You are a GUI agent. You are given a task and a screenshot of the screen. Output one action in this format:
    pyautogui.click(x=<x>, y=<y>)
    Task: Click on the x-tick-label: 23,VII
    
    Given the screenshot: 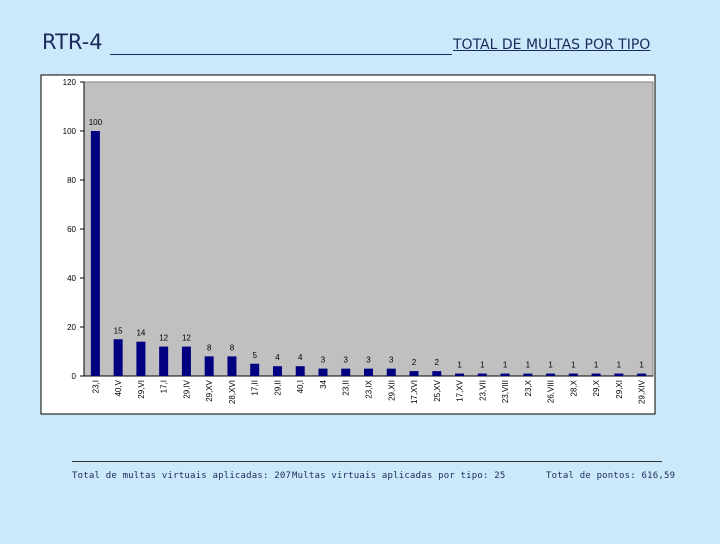 What is the action you would take?
    pyautogui.click(x=482, y=390)
    